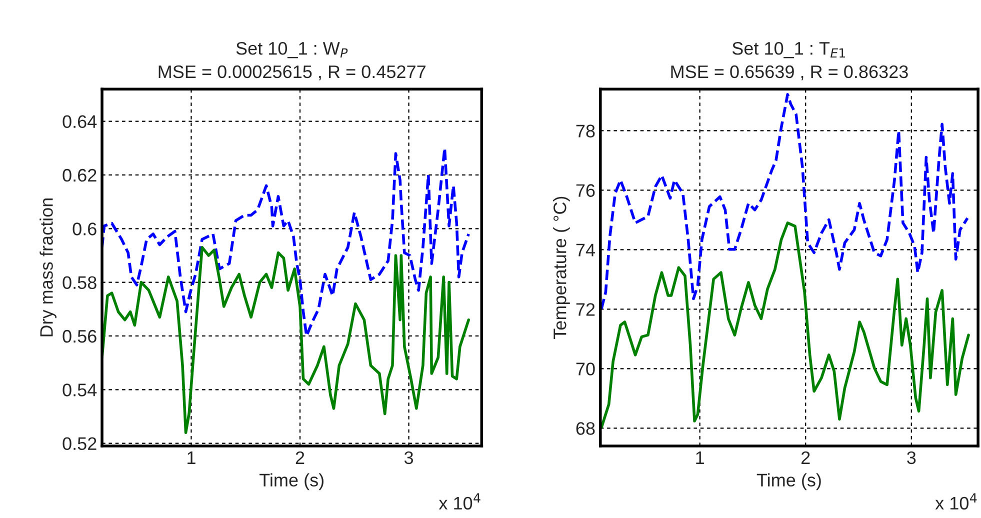 Image resolution: width=981 pixels, height=518 pixels. Describe the element at coordinates (292, 50) in the screenshot. I see `chart-title: Set 10_1 : W$_{P}$` at that location.